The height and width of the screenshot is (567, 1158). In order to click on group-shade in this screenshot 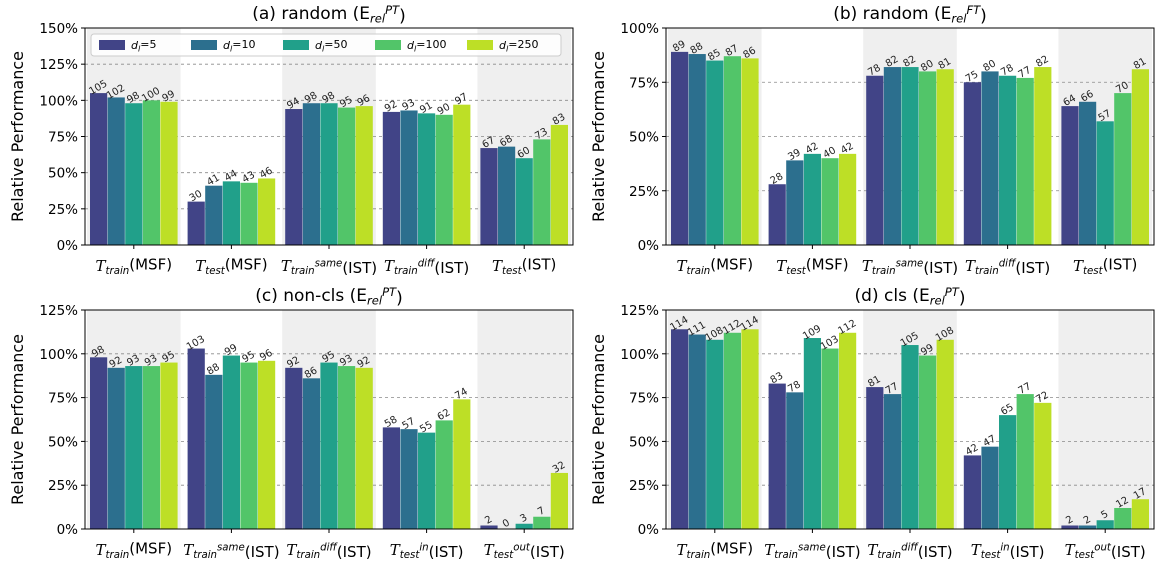, I will do `click(1105, 419)`.